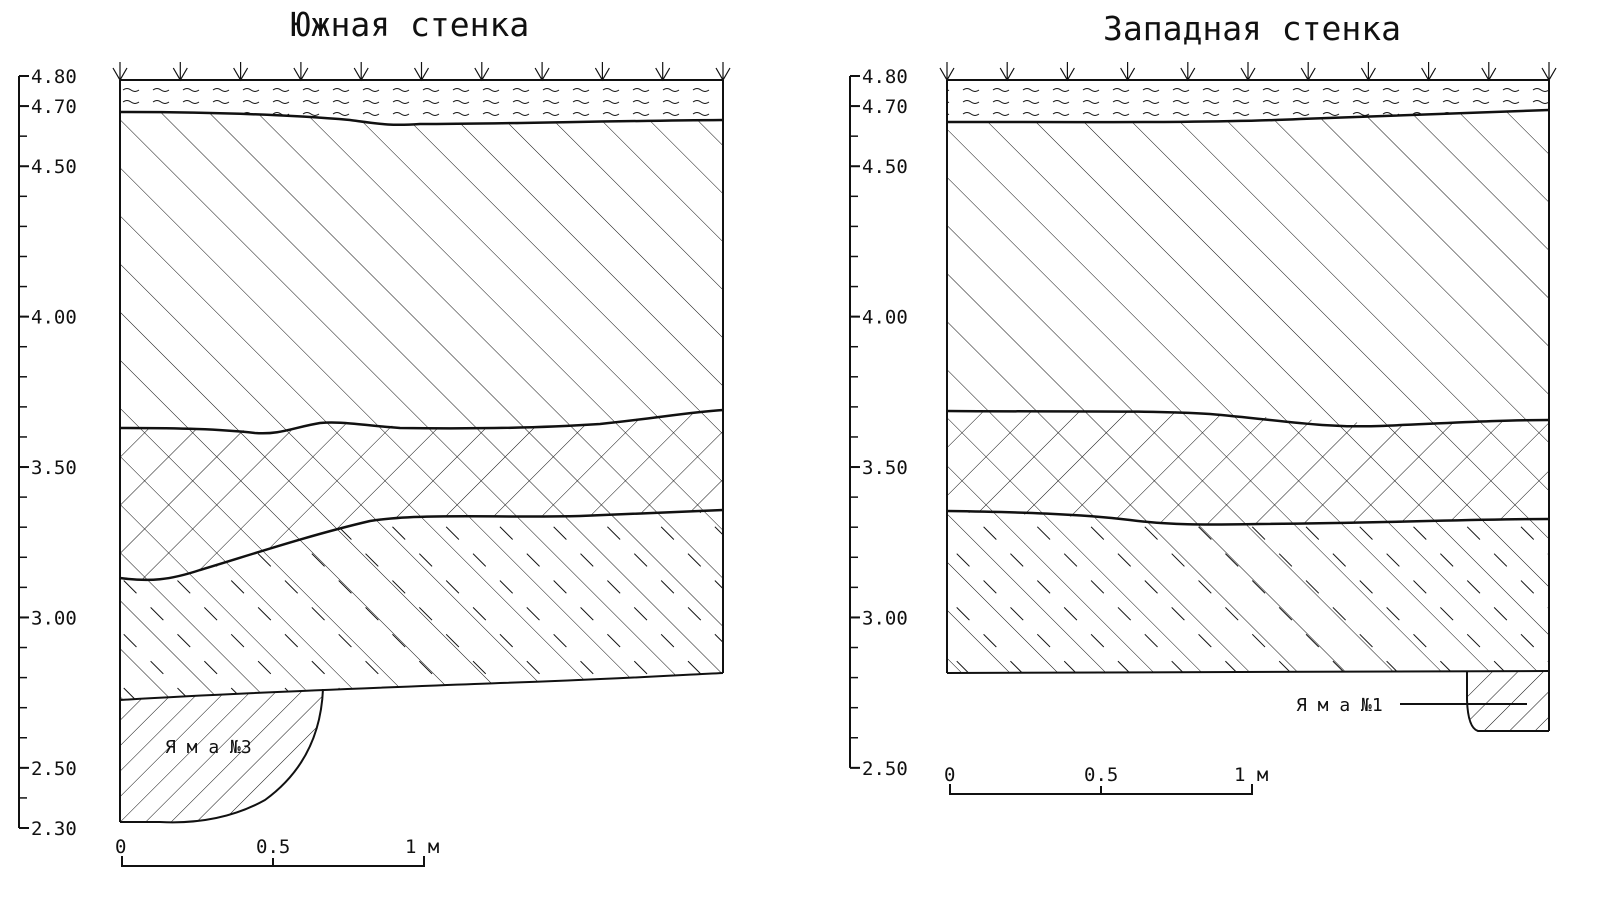 The image size is (1617, 907). I want to click on surface-arrows-south, so click(421, 72).